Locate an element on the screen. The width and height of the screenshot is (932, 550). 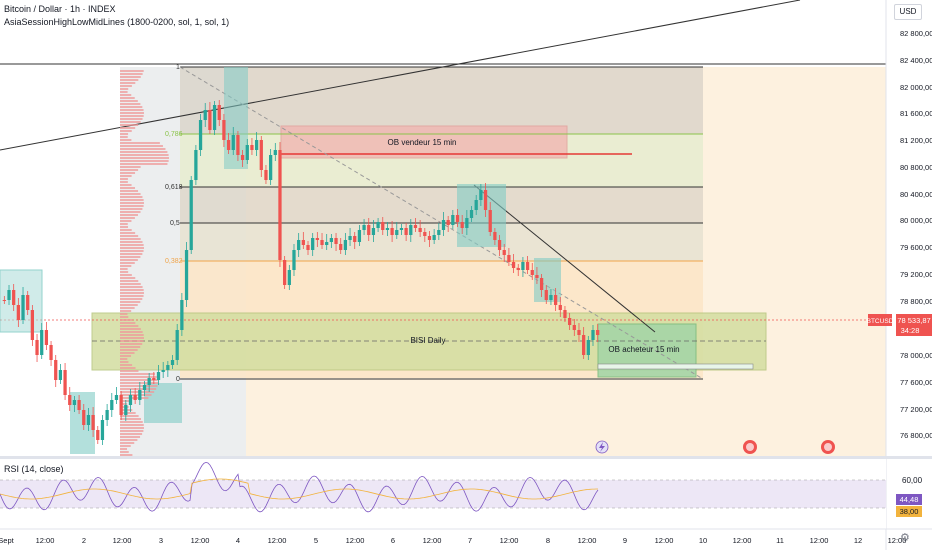
fib-label-0618: 0,618 is located at coordinates (174, 187).